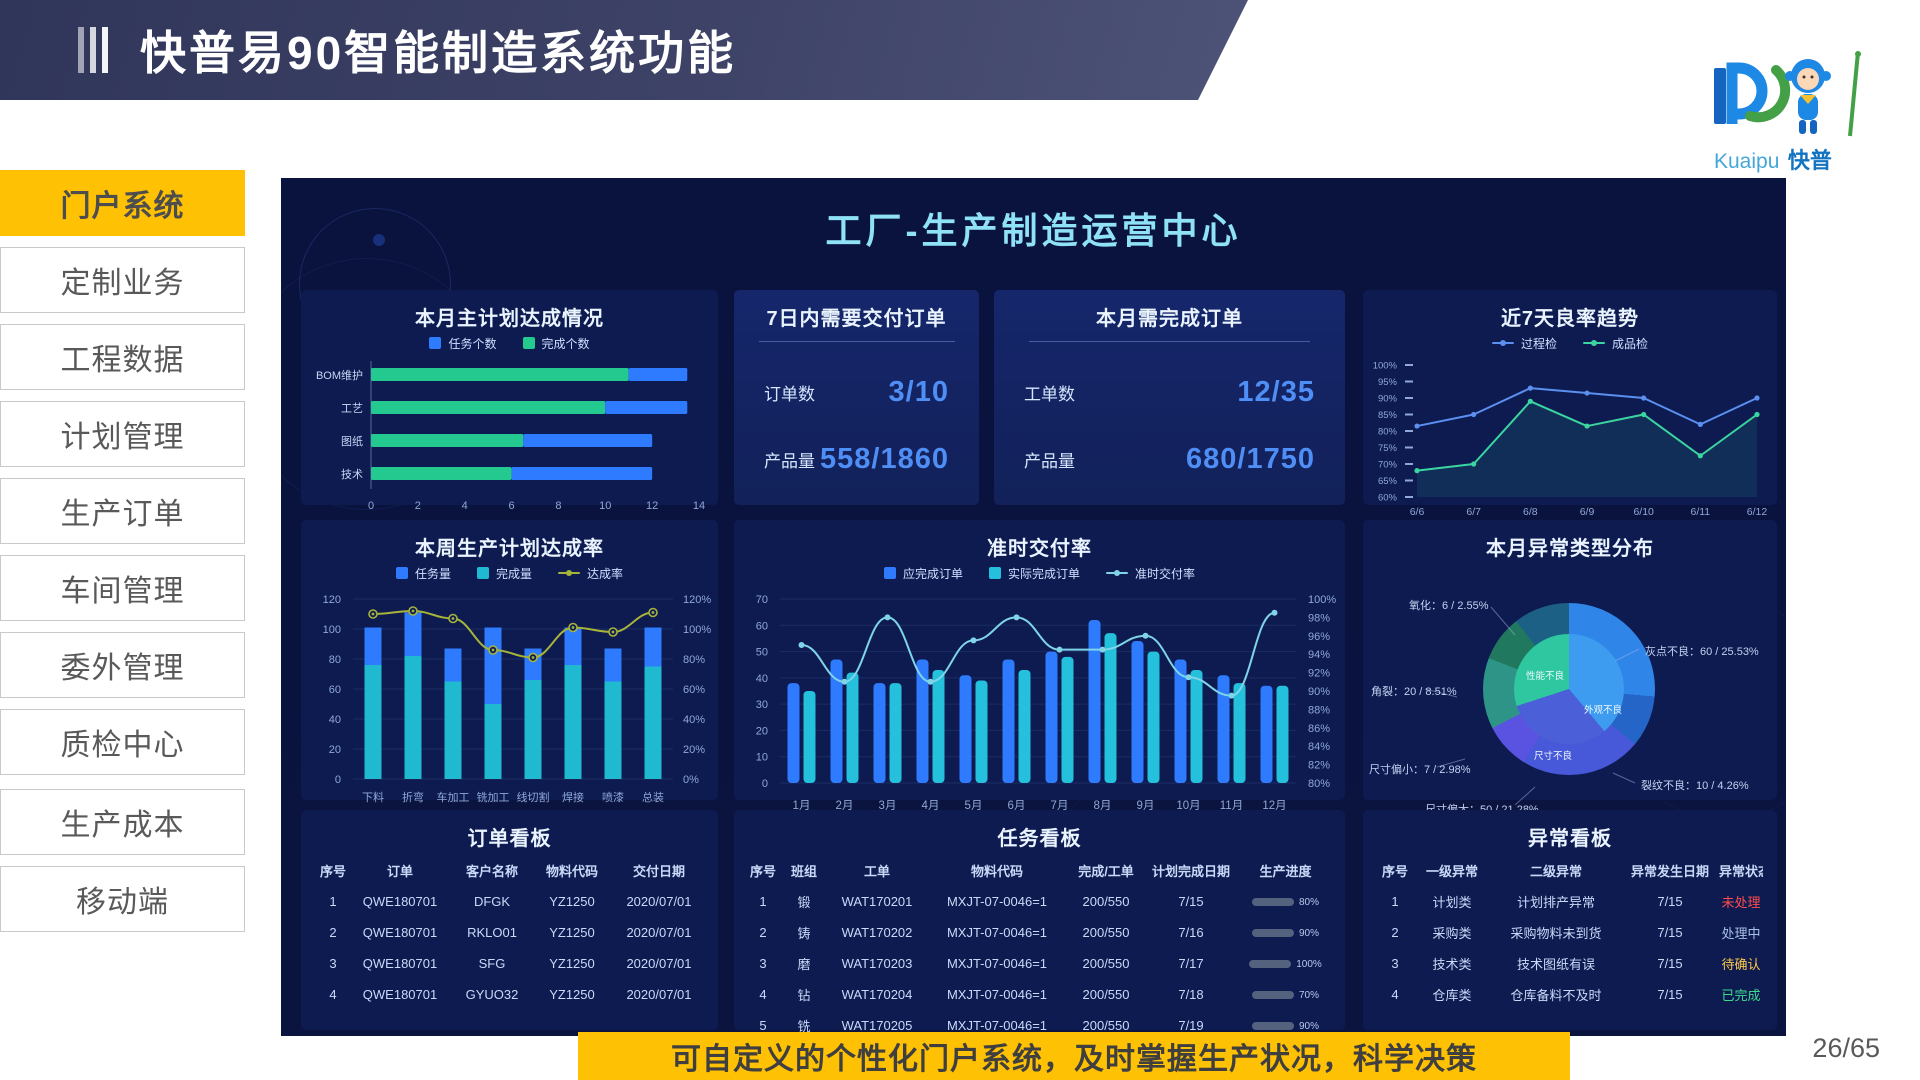  I want to click on sidebar-item: 委外管理, so click(122, 665).